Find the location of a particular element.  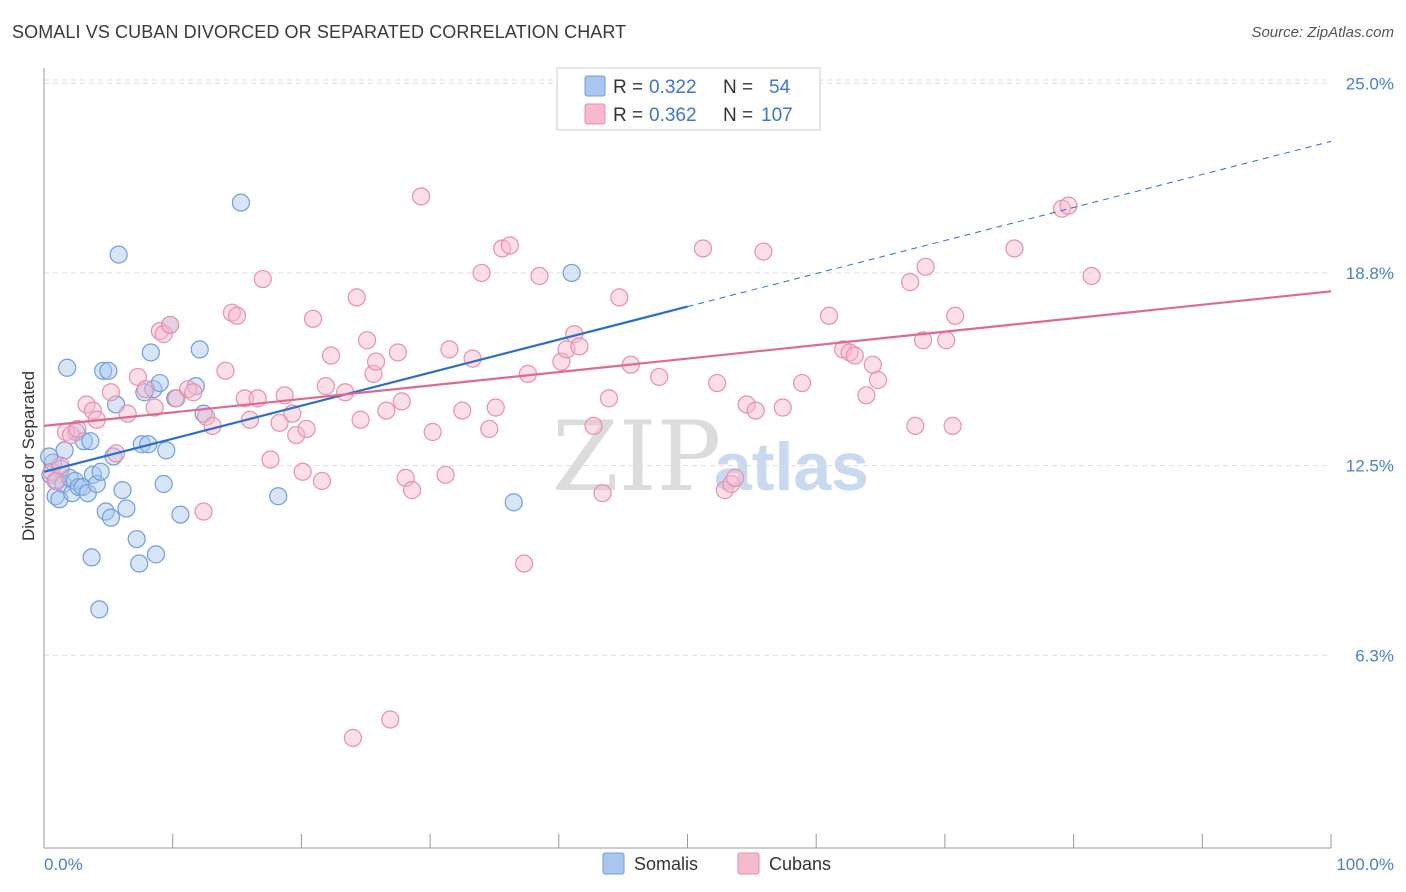

watermark: ZIP atlas is located at coordinates (710, 457).